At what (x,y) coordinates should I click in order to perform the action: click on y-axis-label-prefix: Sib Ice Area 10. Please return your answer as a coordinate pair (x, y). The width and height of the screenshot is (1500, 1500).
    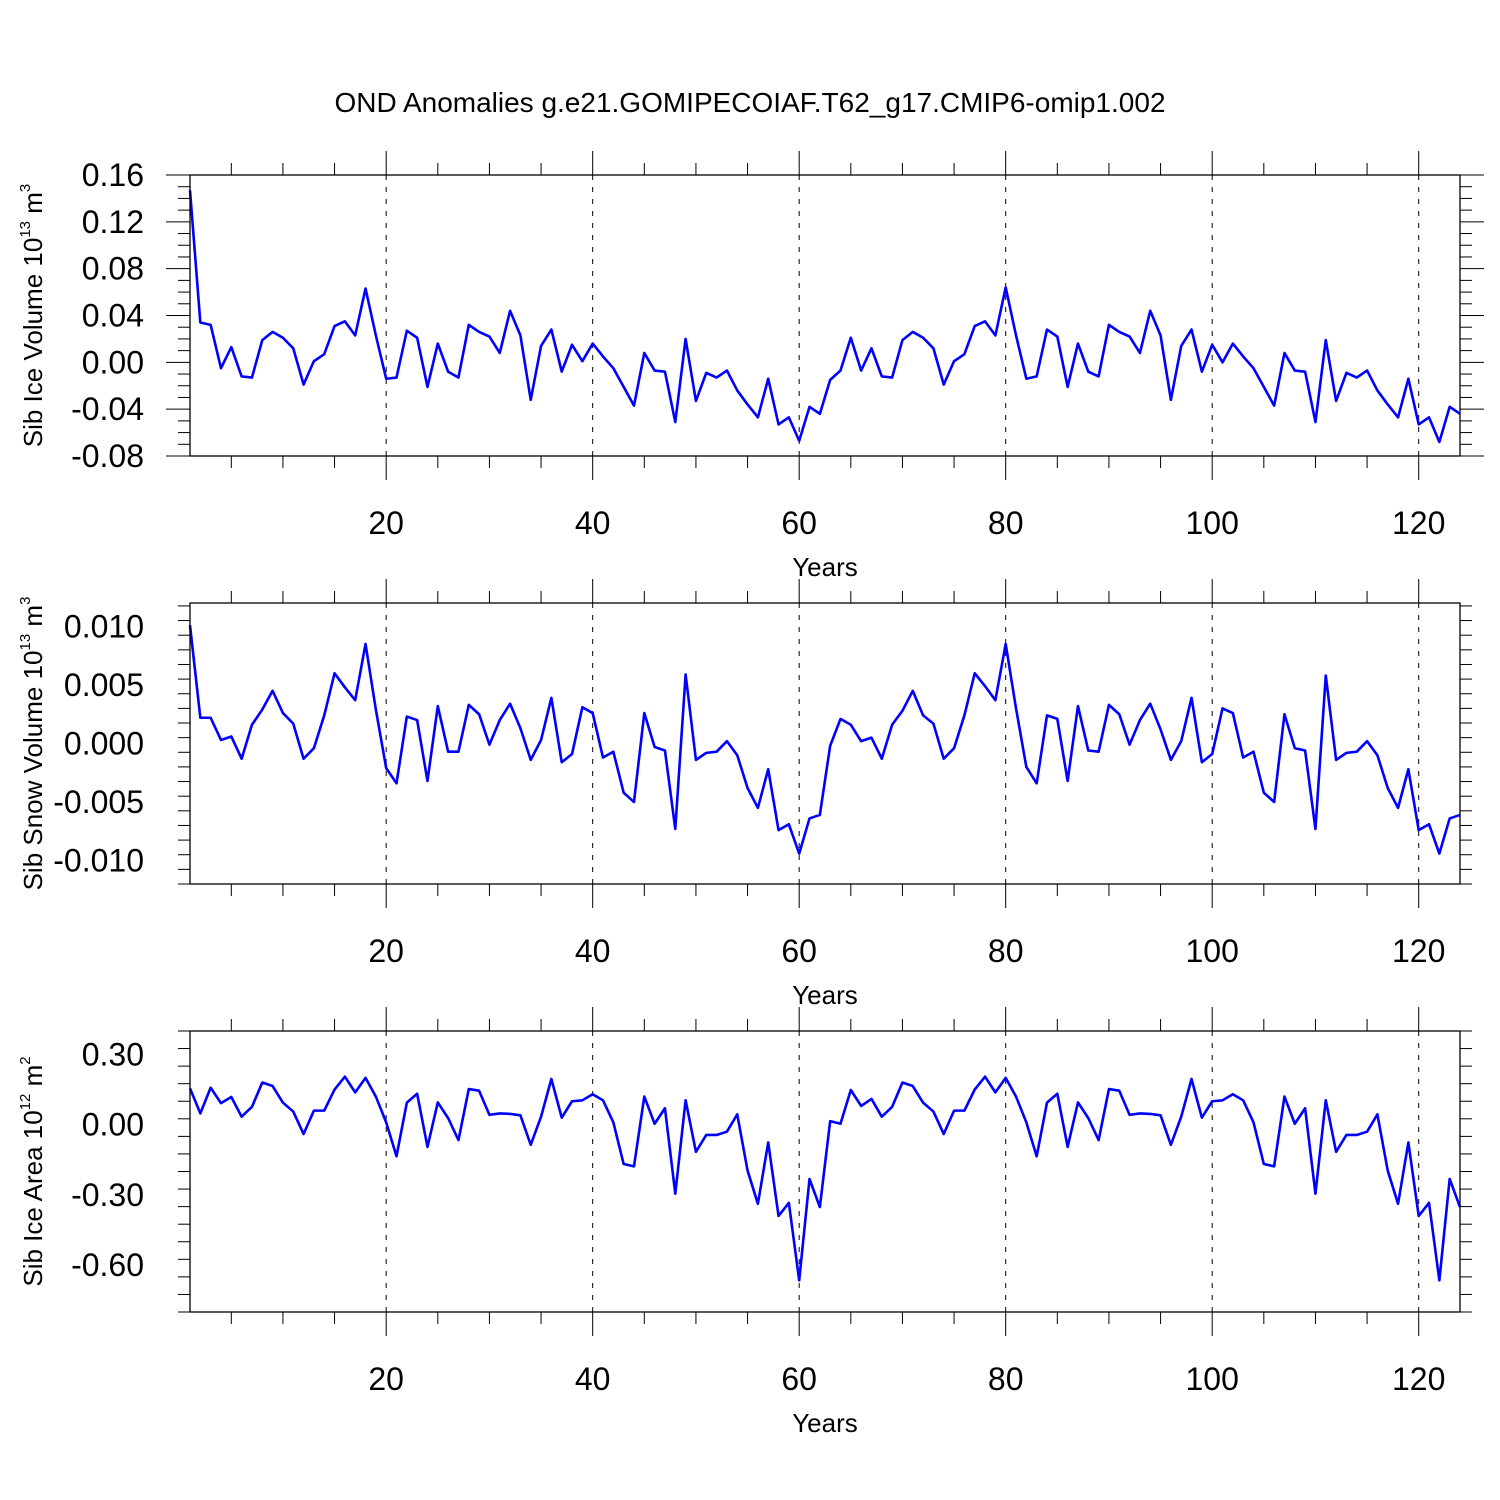
    Looking at the image, I should click on (33, 1198).